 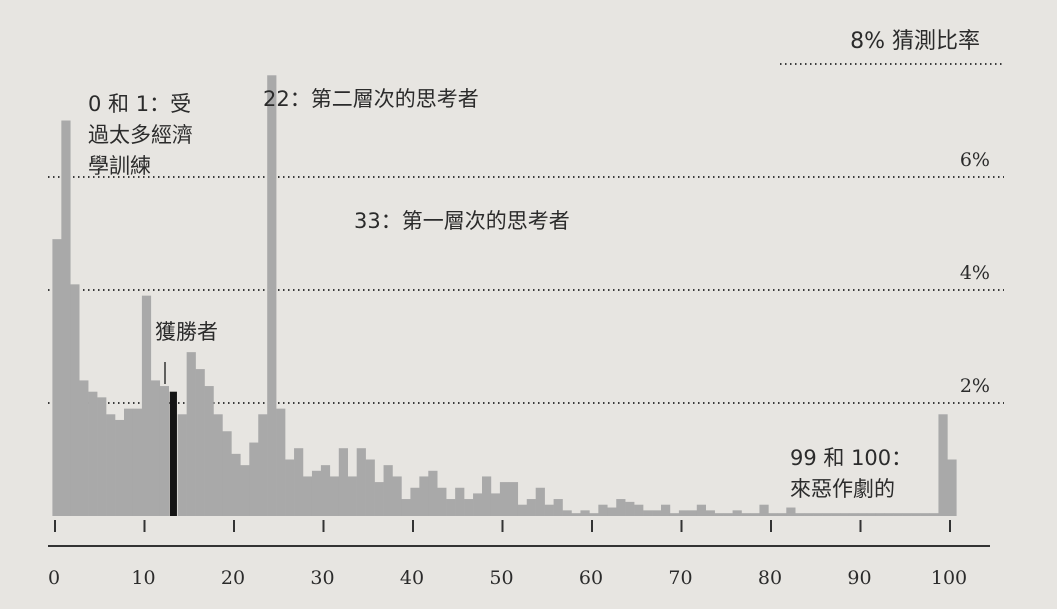 I want to click on annotation-zero-one-line-3: 學訓練, so click(x=119, y=166).